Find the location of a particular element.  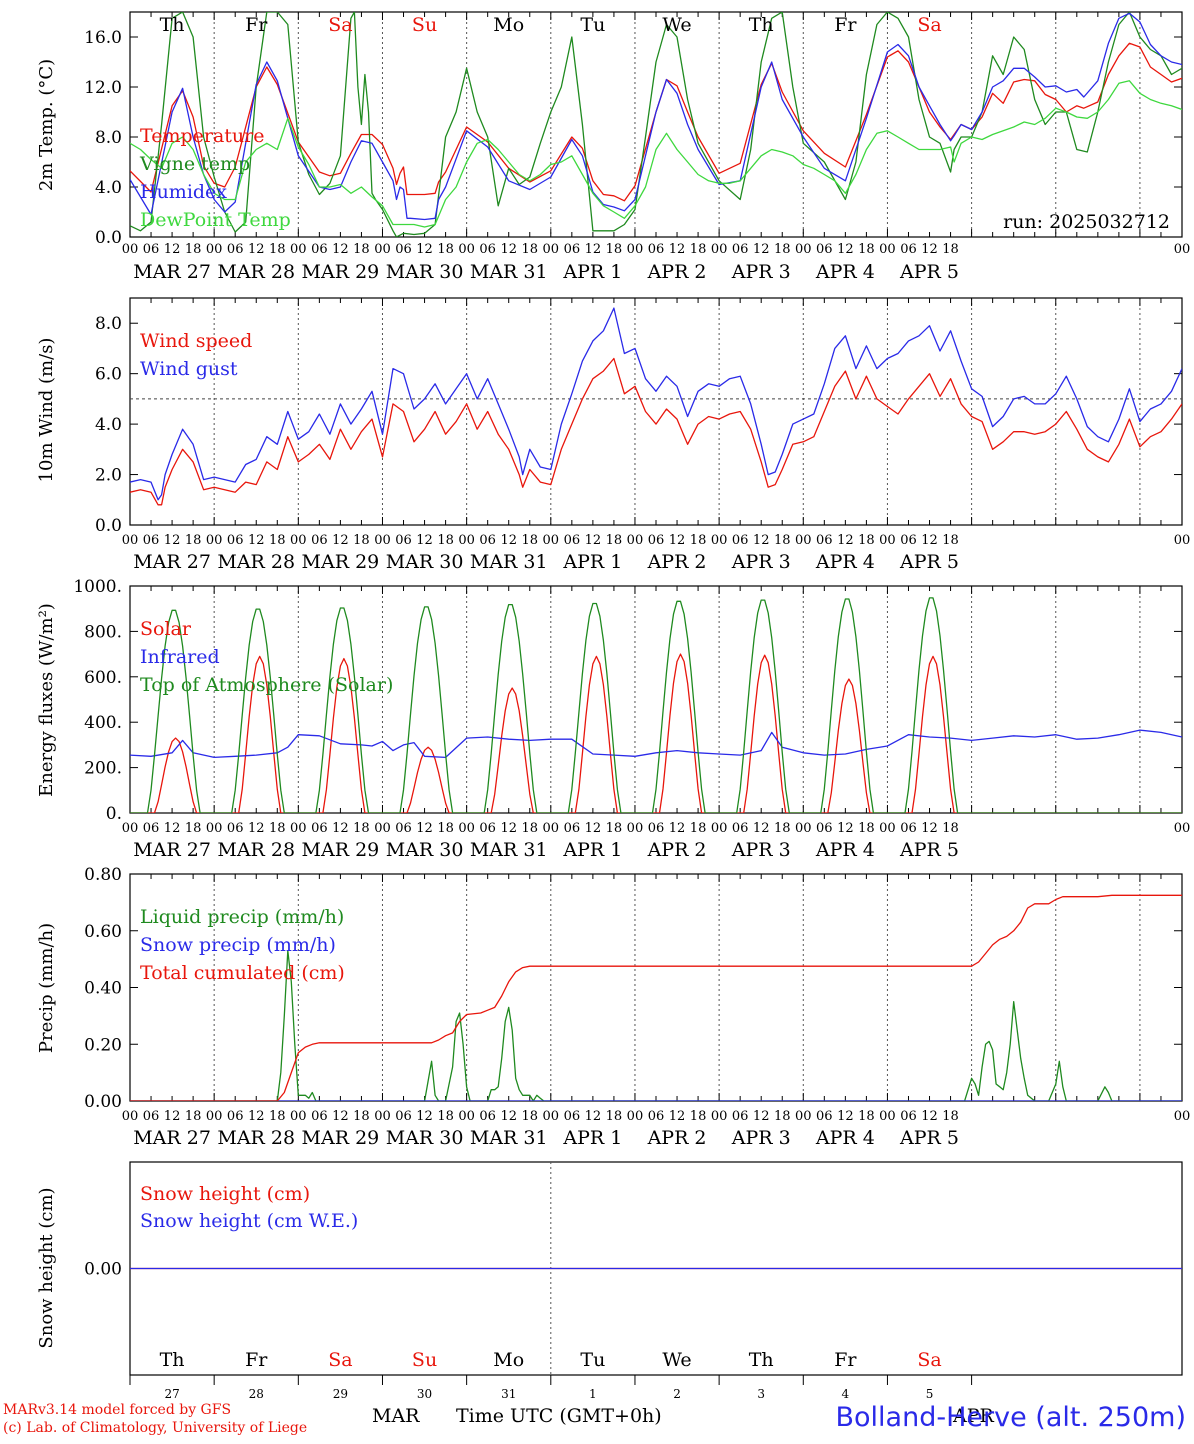

y-tick-label: 0.40 is located at coordinates (103, 989).